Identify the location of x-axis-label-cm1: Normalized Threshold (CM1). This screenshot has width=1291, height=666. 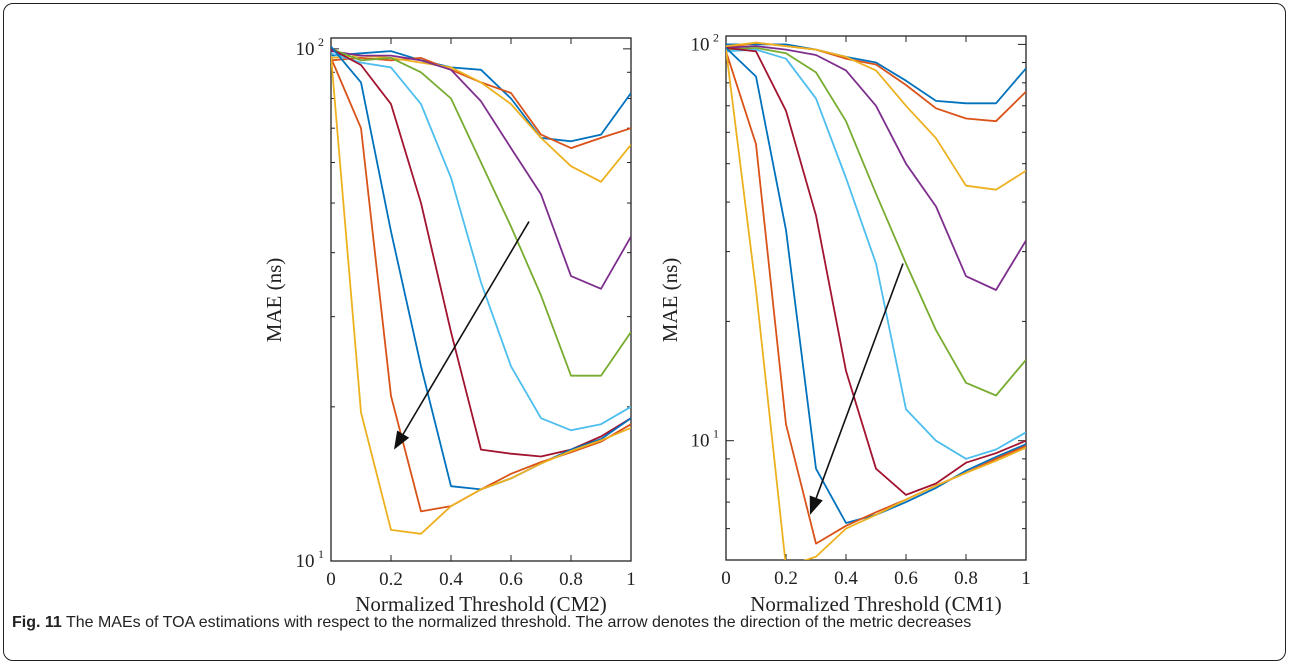
(876, 604).